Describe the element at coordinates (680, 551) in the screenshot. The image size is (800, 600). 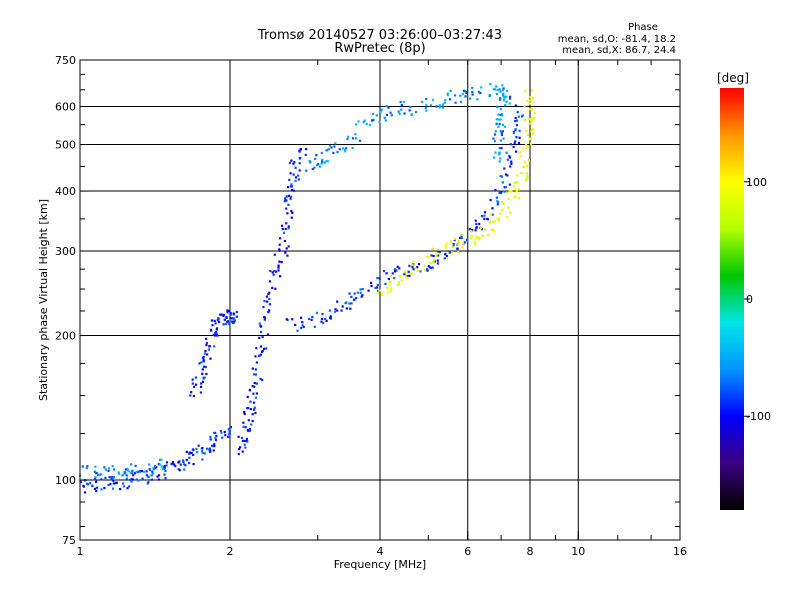
I see `x-tick-label: 16` at that location.